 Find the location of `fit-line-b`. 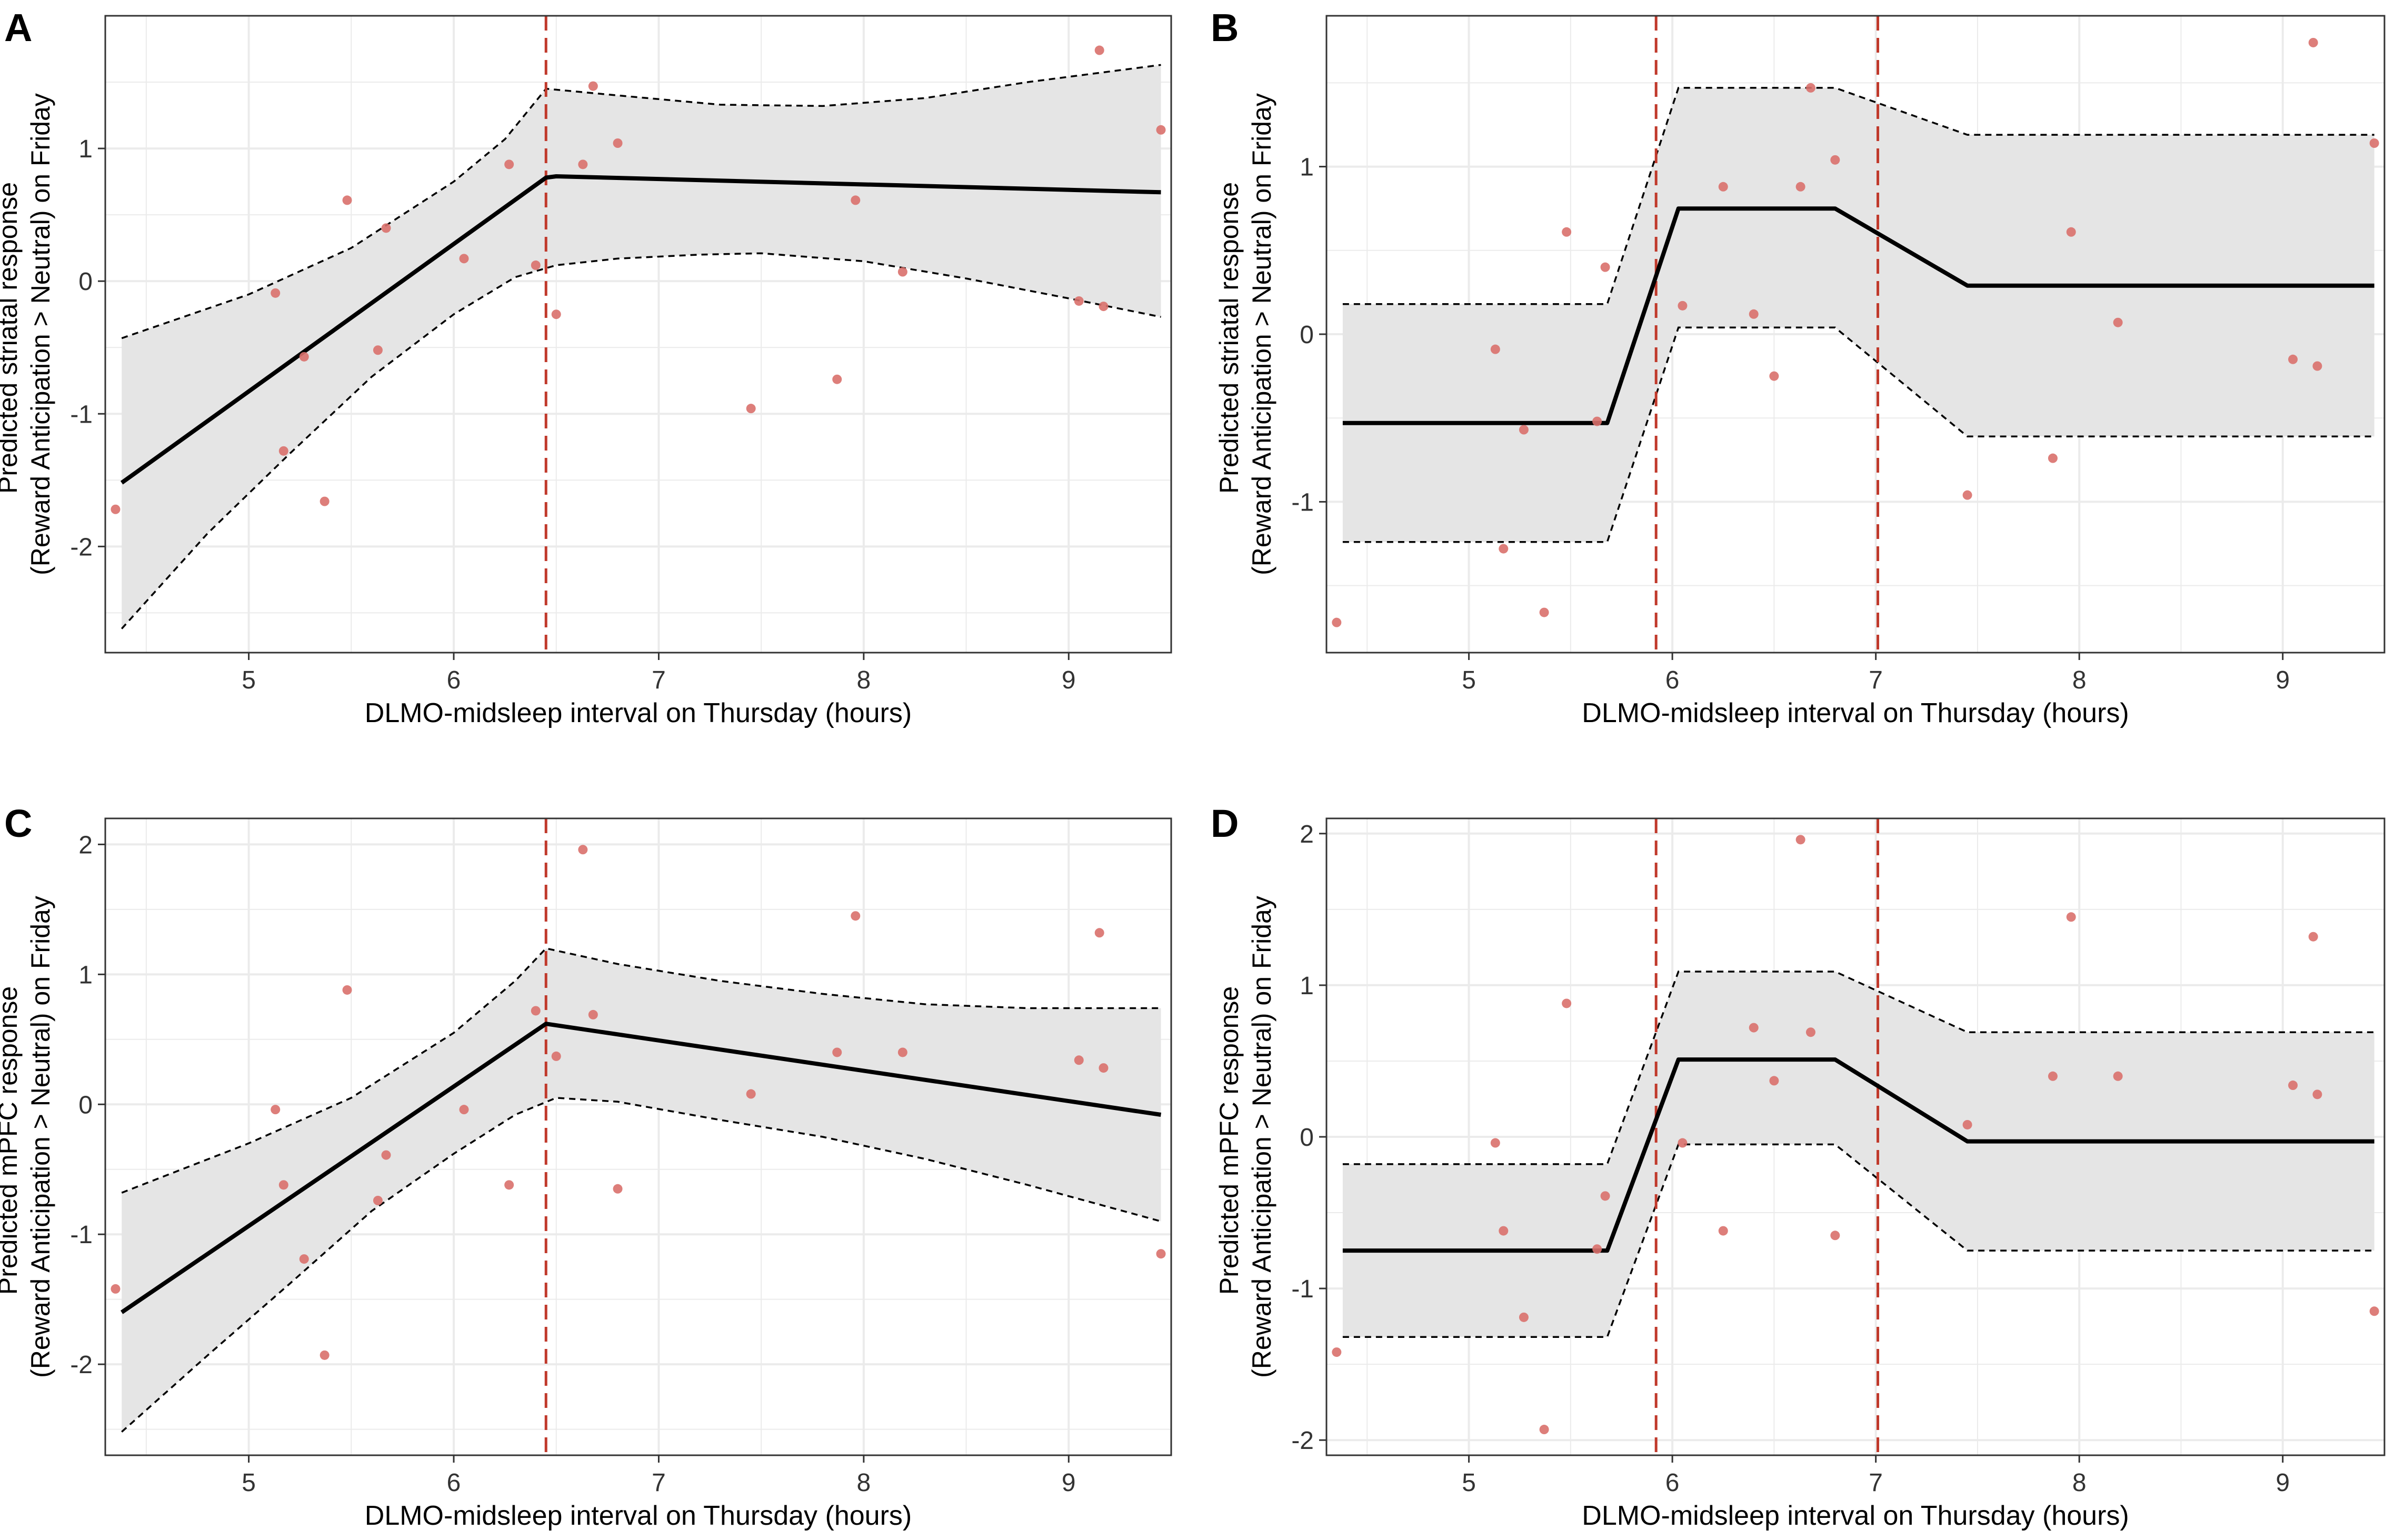

fit-line-b is located at coordinates (1858, 315).